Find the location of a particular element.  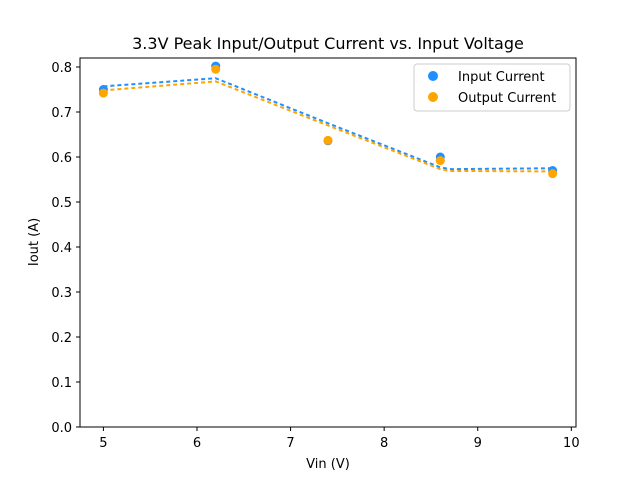

legend-marker-output-current is located at coordinates (433, 97).